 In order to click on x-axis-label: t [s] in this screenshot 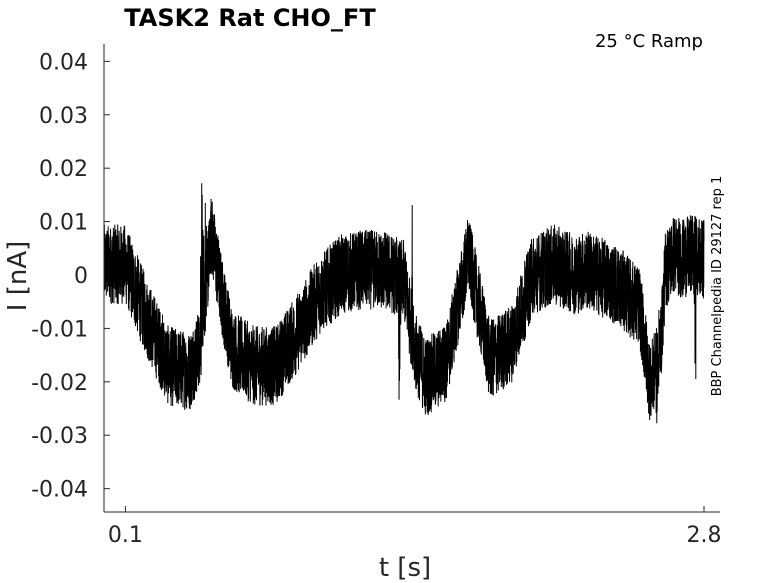, I will do `click(405, 568)`.